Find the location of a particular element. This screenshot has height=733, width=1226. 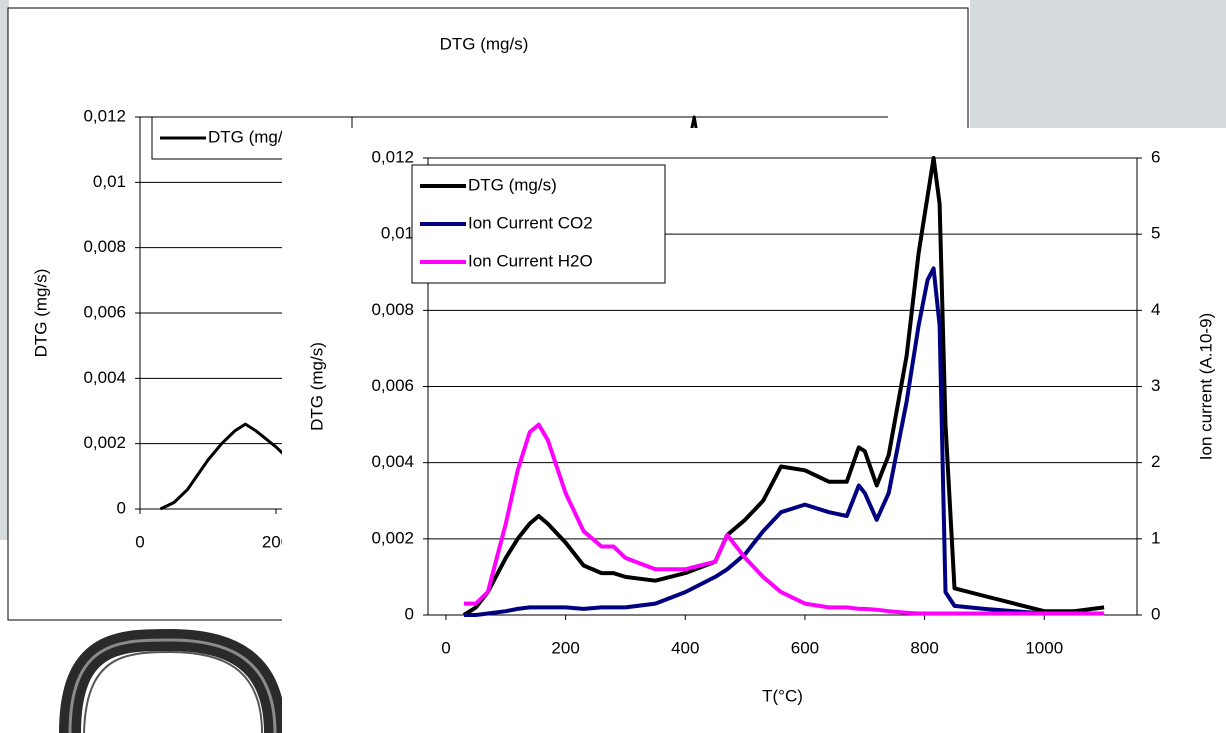

background-panel is located at coordinates (1098, 64).